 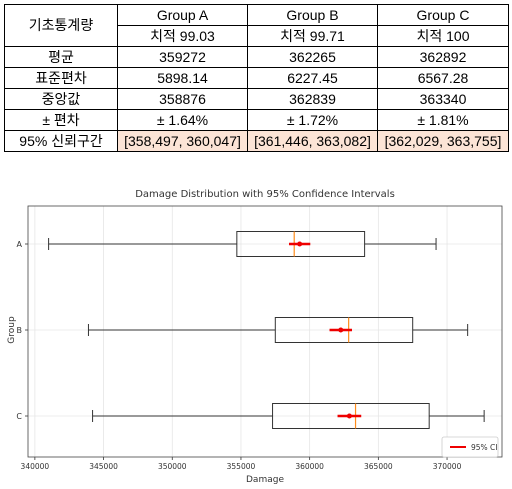 What do you see at coordinates (172, 466) in the screenshot?
I see `x-tick-label: 350000` at bounding box center [172, 466].